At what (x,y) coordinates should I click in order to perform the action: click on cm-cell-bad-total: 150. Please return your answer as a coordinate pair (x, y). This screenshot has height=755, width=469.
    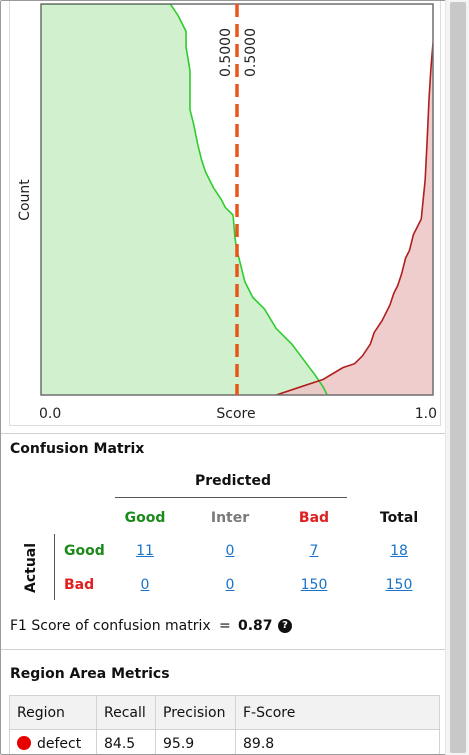
    Looking at the image, I should click on (399, 585).